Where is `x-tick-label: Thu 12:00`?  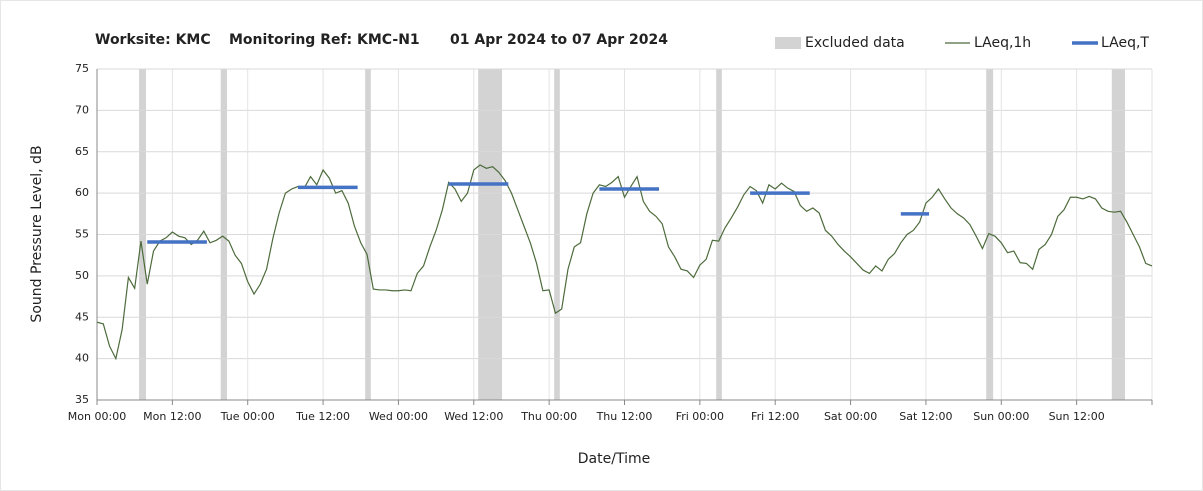 x-tick-label: Thu 12:00 is located at coordinates (624, 416).